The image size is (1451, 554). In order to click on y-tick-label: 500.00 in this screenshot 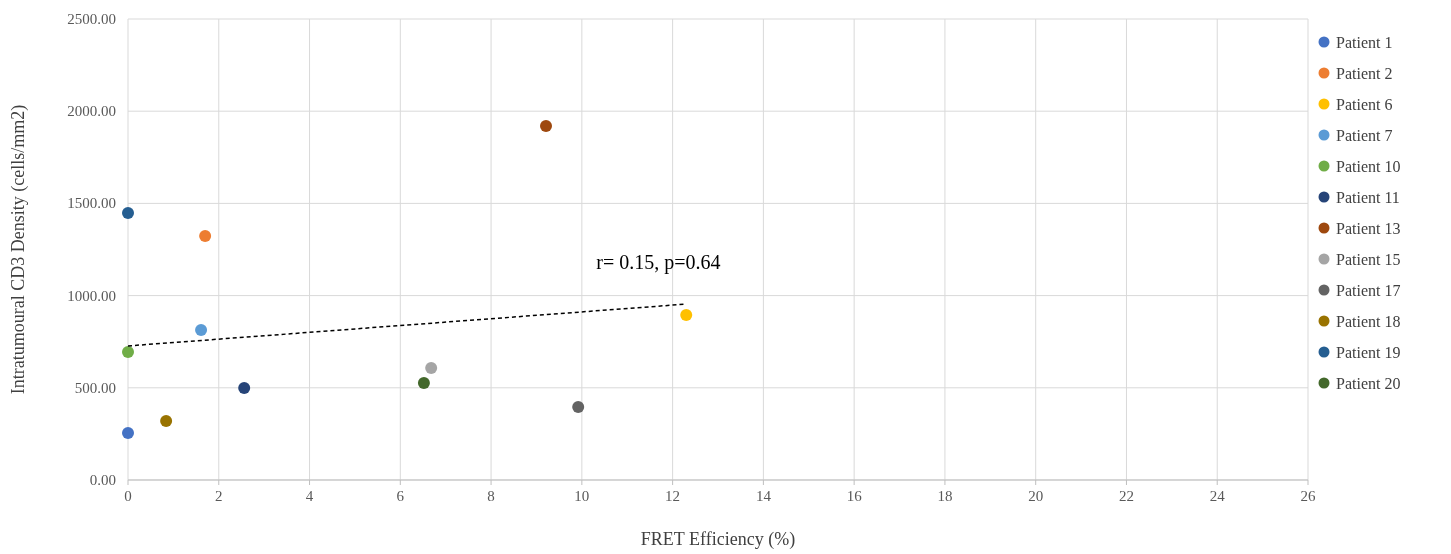, I will do `click(95, 387)`.